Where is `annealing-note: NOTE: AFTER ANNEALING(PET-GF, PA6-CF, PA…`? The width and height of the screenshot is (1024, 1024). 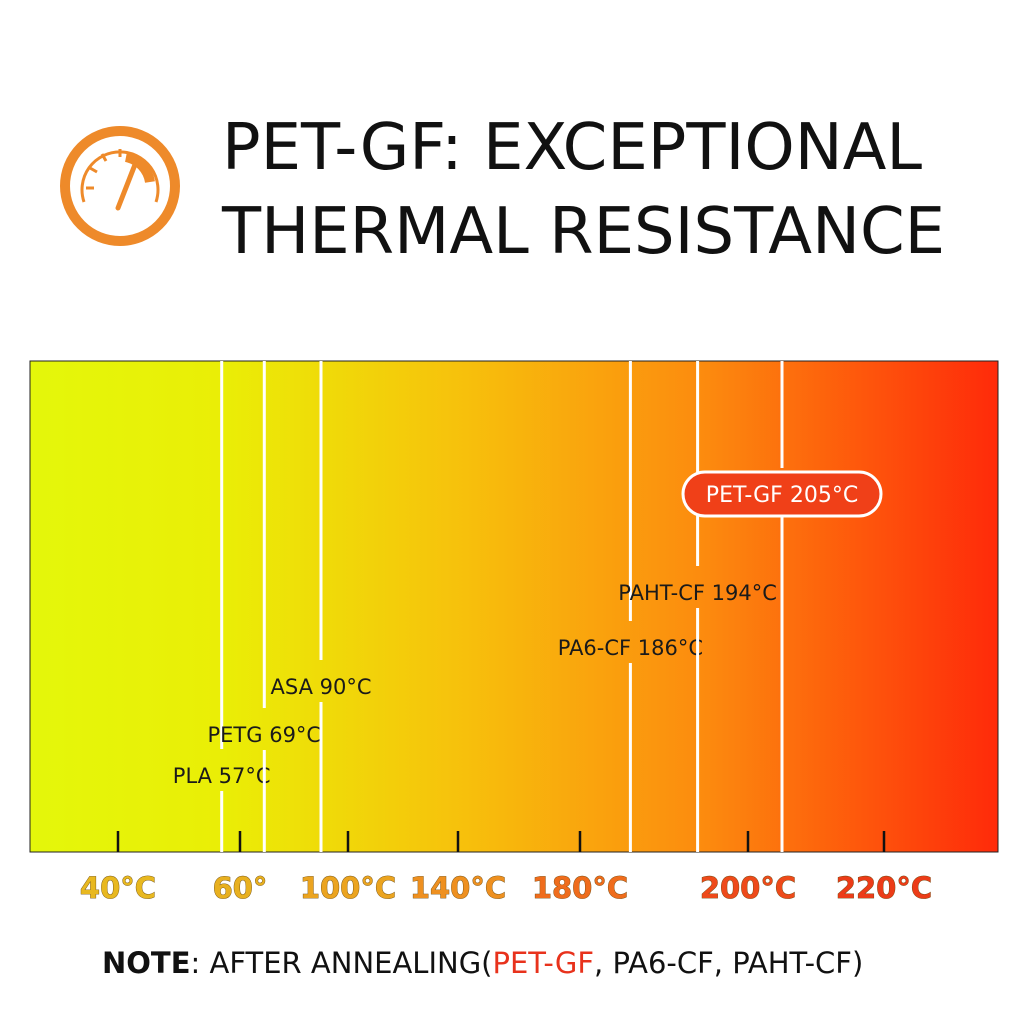
annealing-note: NOTE: AFTER ANNEALING(PET-GF, PA6-CF, PA… is located at coordinates (542, 963).